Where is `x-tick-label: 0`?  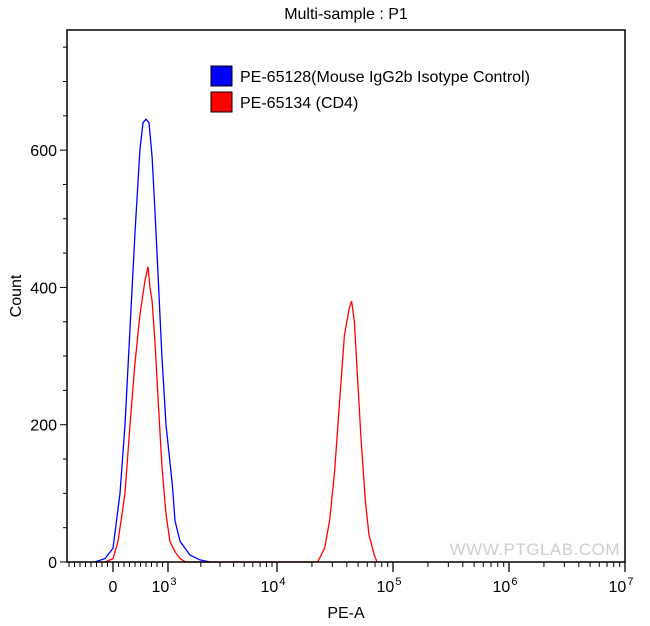 x-tick-label: 0 is located at coordinates (113, 587).